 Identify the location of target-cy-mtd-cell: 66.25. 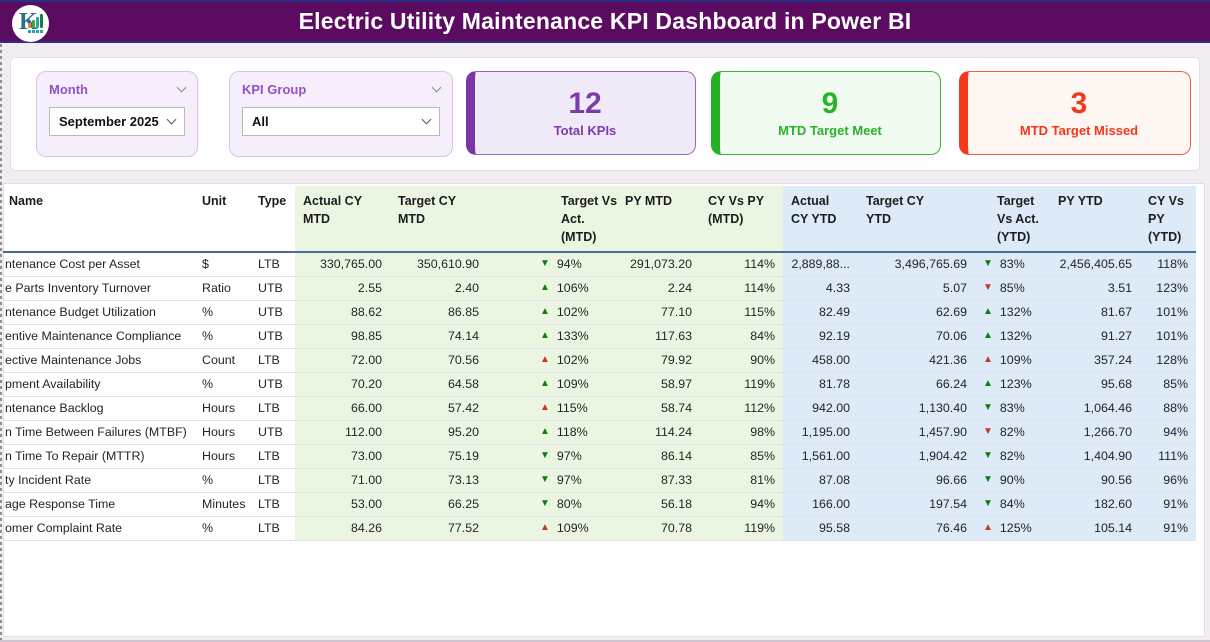
(438, 504).